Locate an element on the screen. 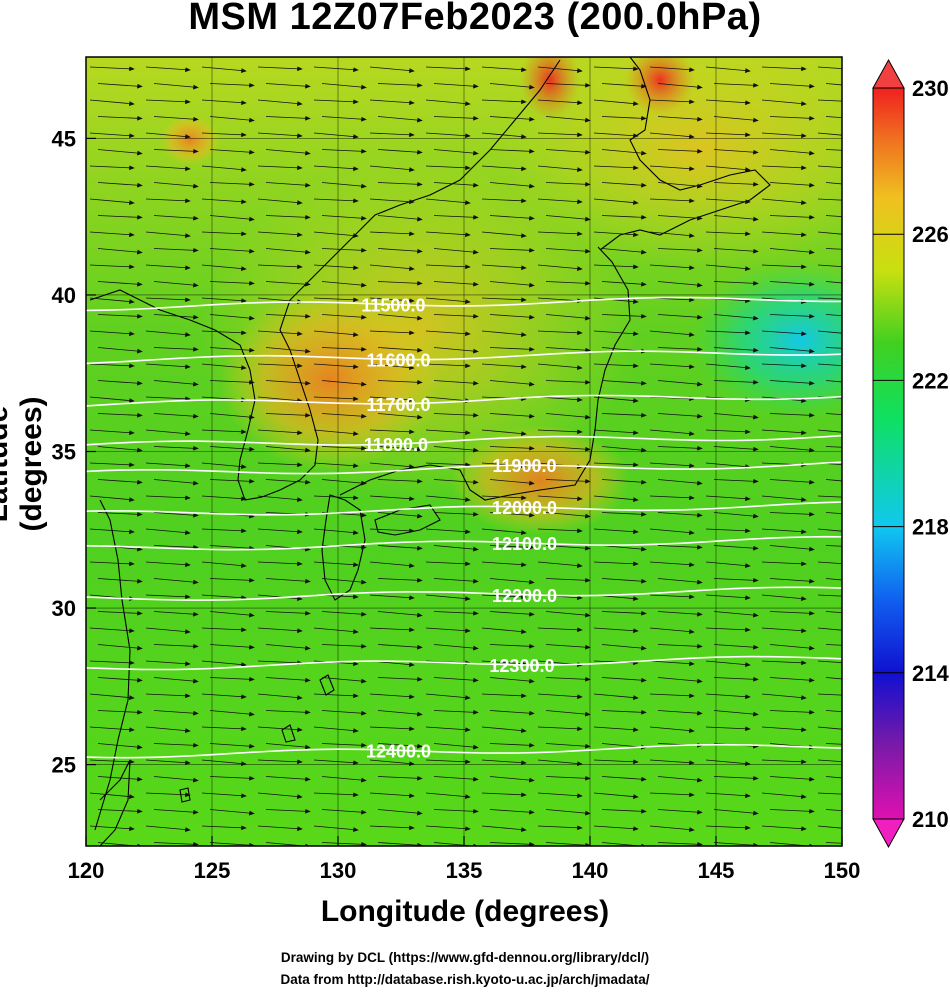  colorbar: 210 214 218 222 226 230 is located at coordinates (910, 453).